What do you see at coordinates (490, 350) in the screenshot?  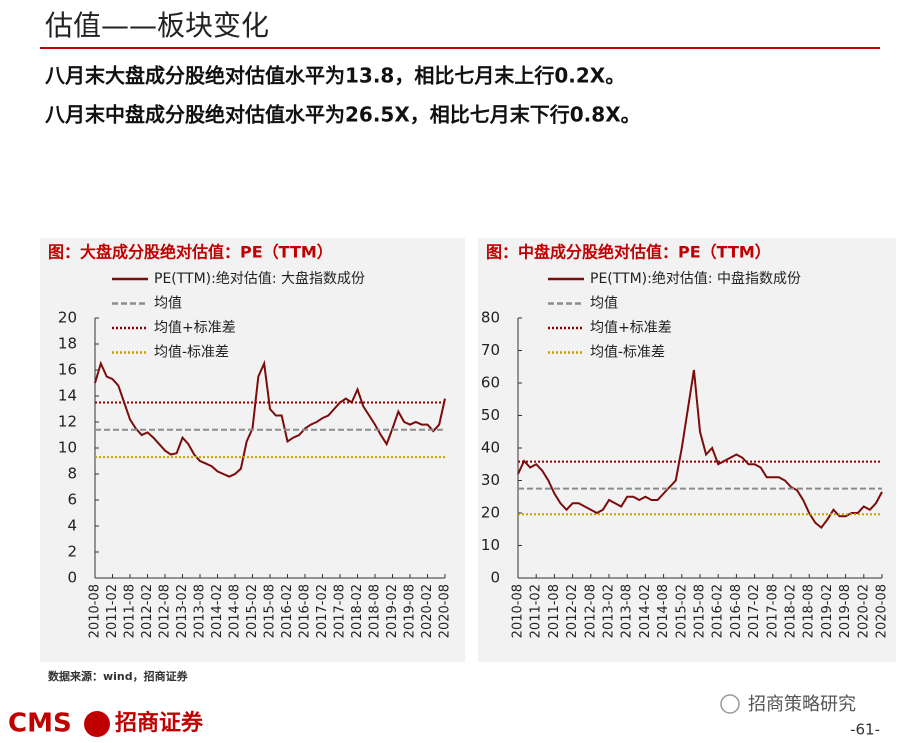 I see `y-tick-label: 70` at bounding box center [490, 350].